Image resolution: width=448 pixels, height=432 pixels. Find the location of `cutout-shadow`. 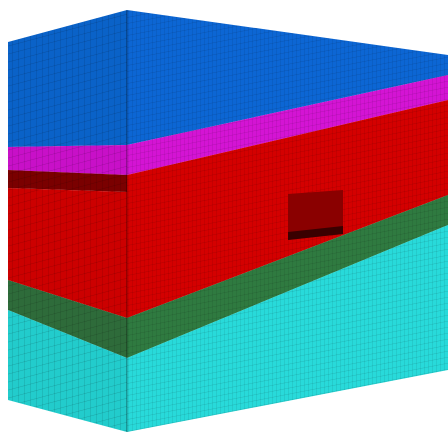

cutout-shadow is located at coordinates (315, 233).